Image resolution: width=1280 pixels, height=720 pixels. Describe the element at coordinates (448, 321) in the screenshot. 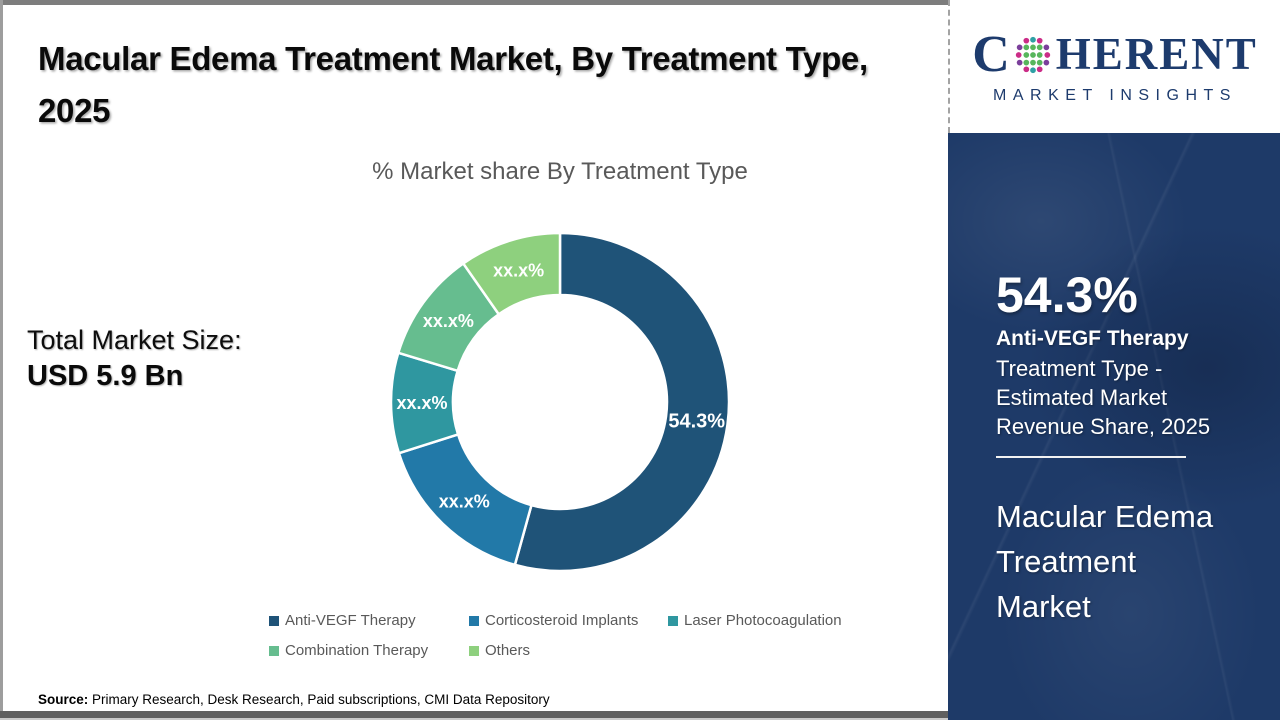

I see `slice-label-3: xx.x%` at that location.